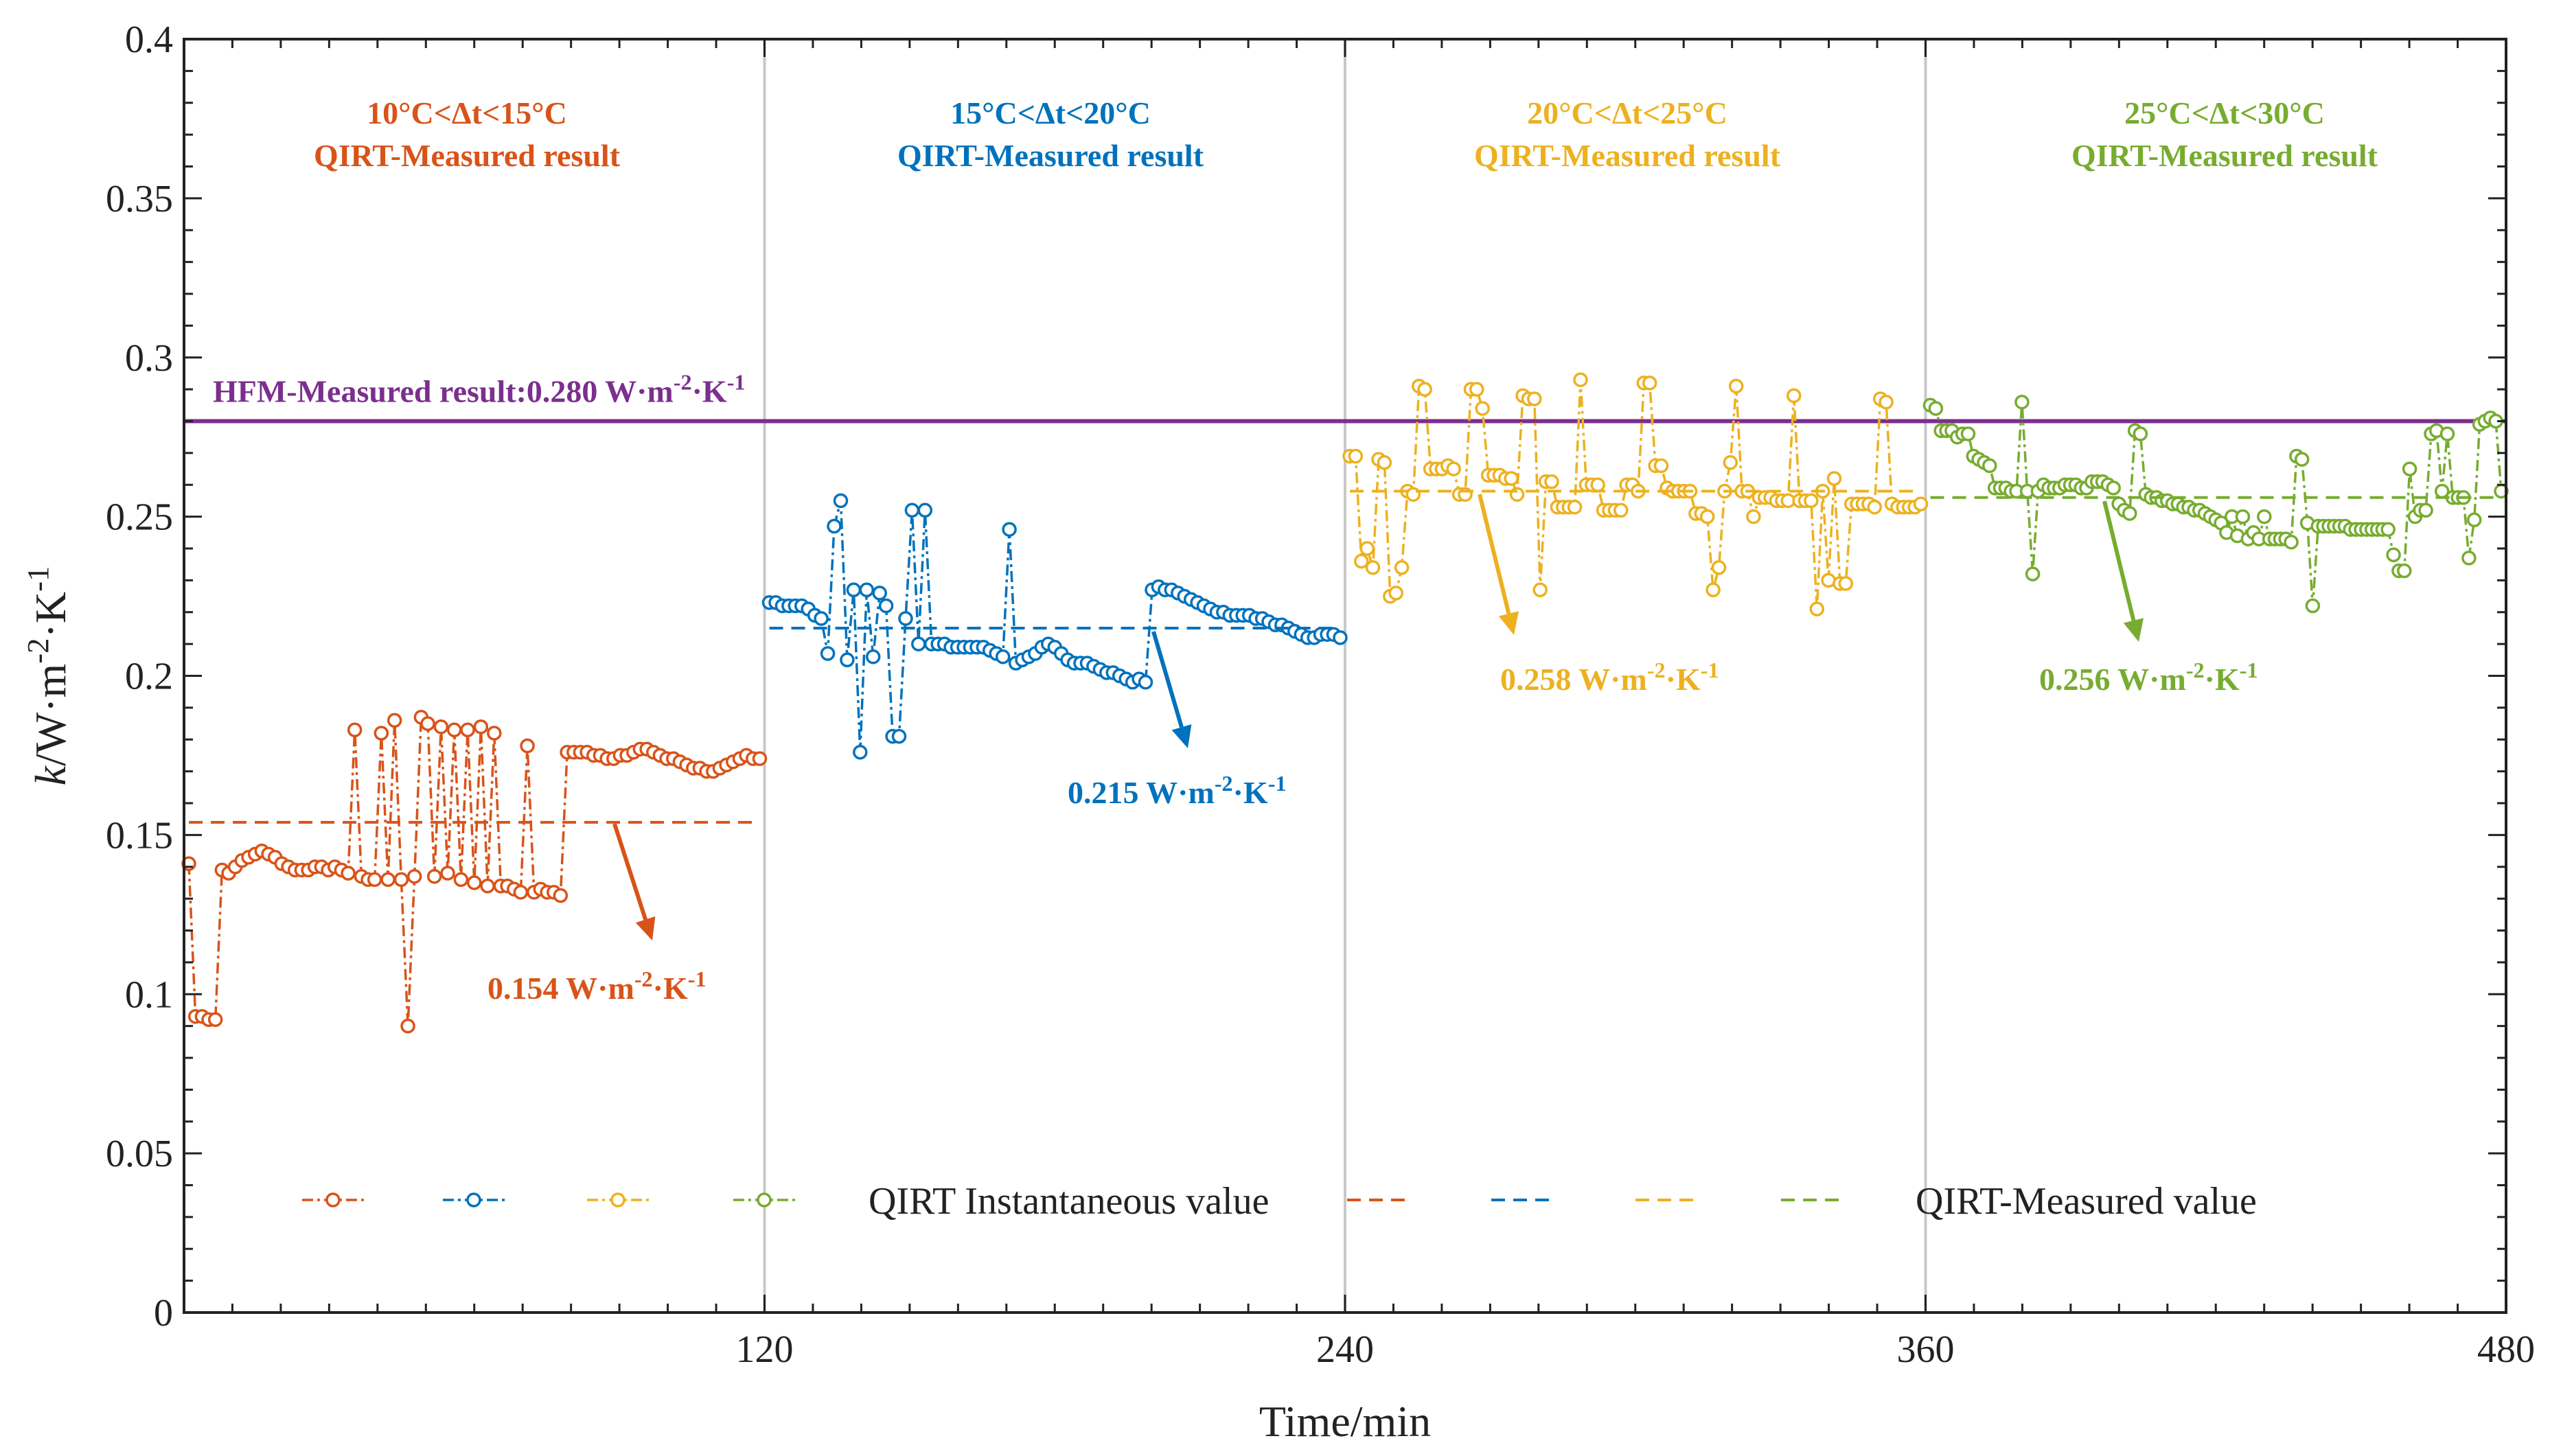  I want to click on segment-3-subtitle: QIRT-Measured result, so click(1628, 155).